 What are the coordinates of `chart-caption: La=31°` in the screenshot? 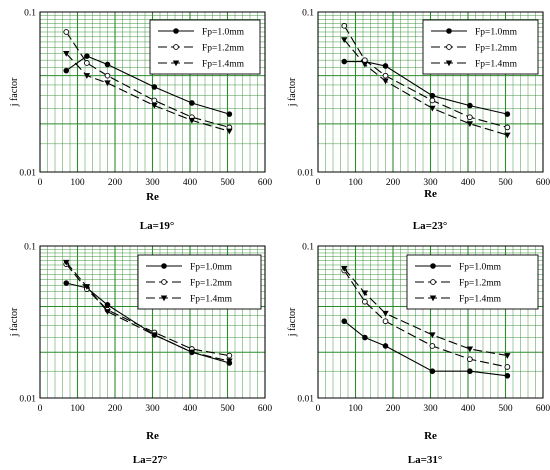 It's located at (425, 460).